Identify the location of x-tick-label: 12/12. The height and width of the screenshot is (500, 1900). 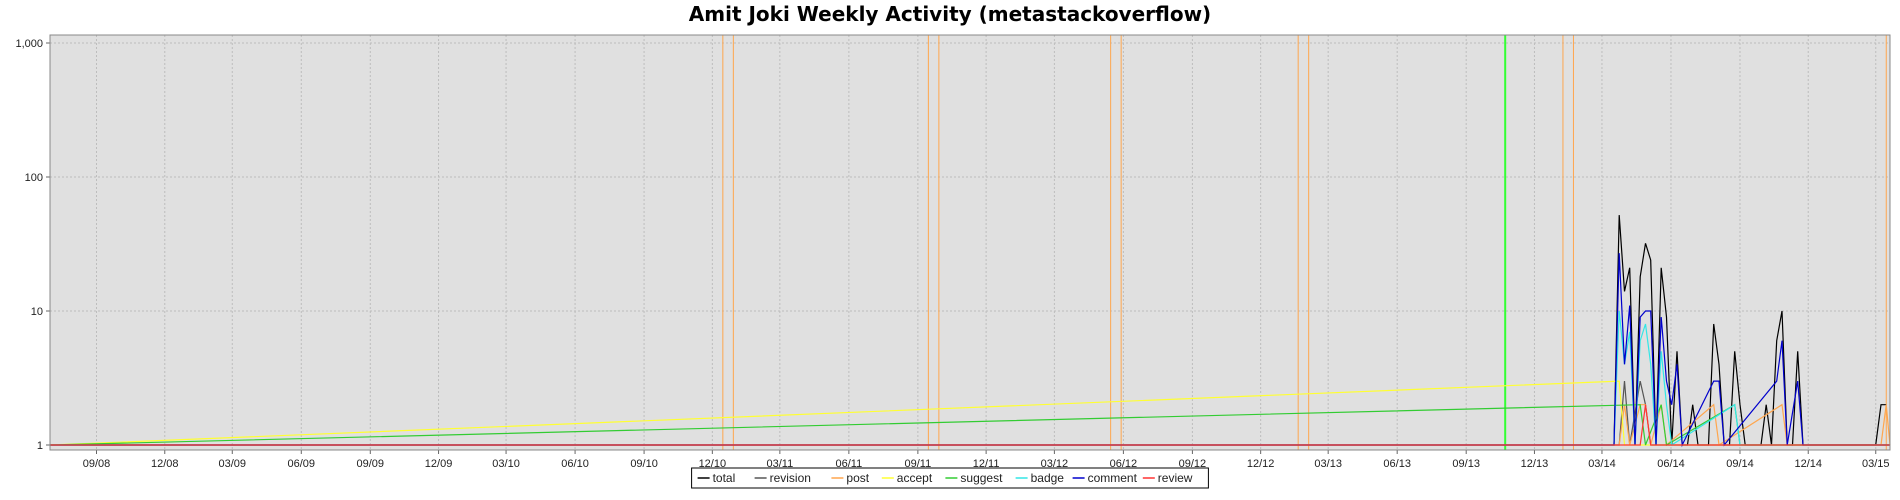
(1261, 464).